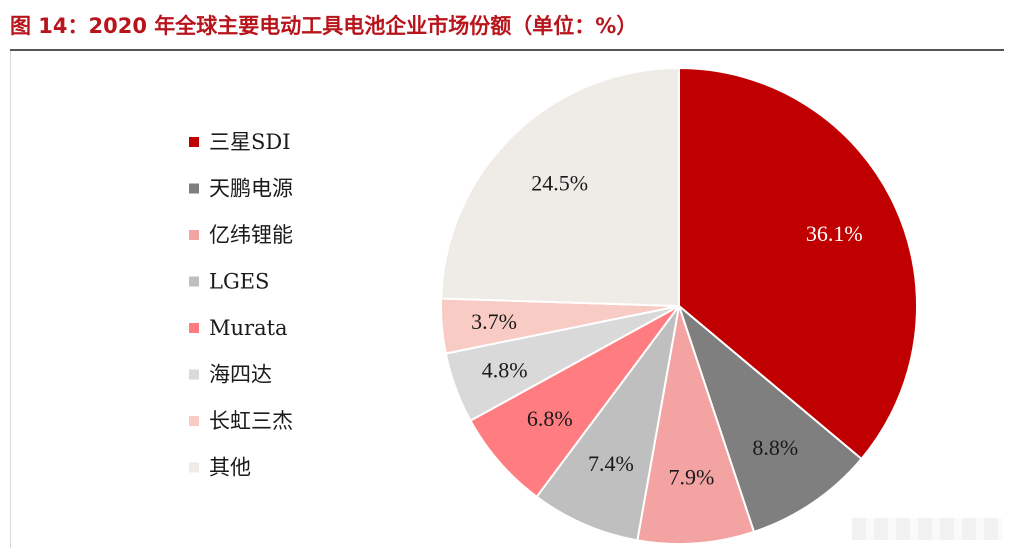 Image resolution: width=1014 pixels, height=548 pixels. Describe the element at coordinates (834, 233) in the screenshot. I see `data-label-0: 36.1%` at that location.